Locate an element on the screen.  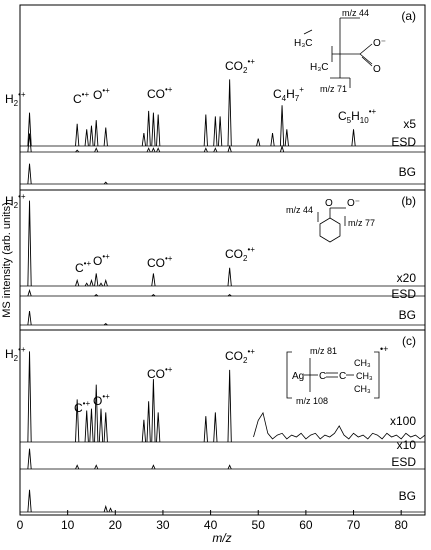
annotation-part: 7 is located at coordinates (297, 98).